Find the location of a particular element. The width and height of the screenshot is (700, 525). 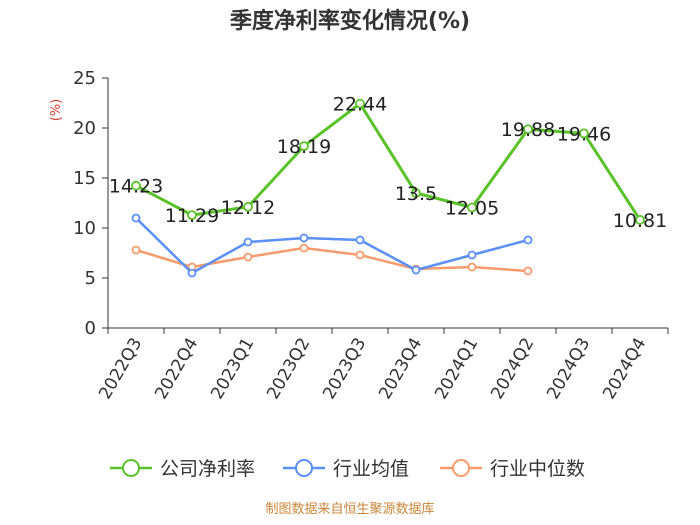

x-tick-label: 2023Q1 is located at coordinates (232, 369).